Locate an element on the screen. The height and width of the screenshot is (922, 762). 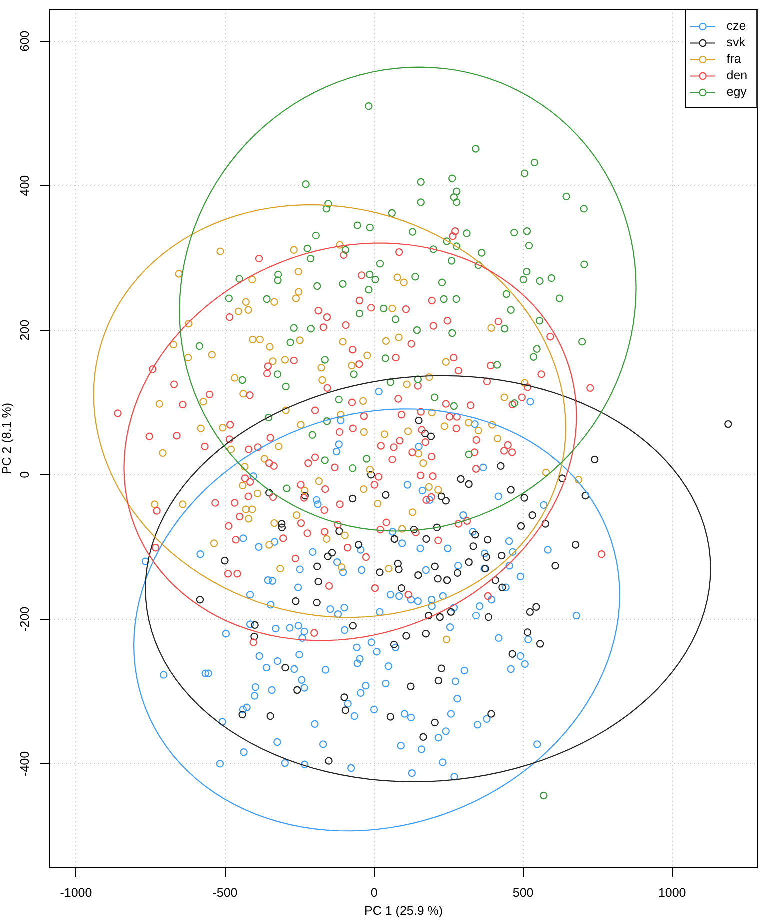
legend-label: cze is located at coordinates (736, 26).